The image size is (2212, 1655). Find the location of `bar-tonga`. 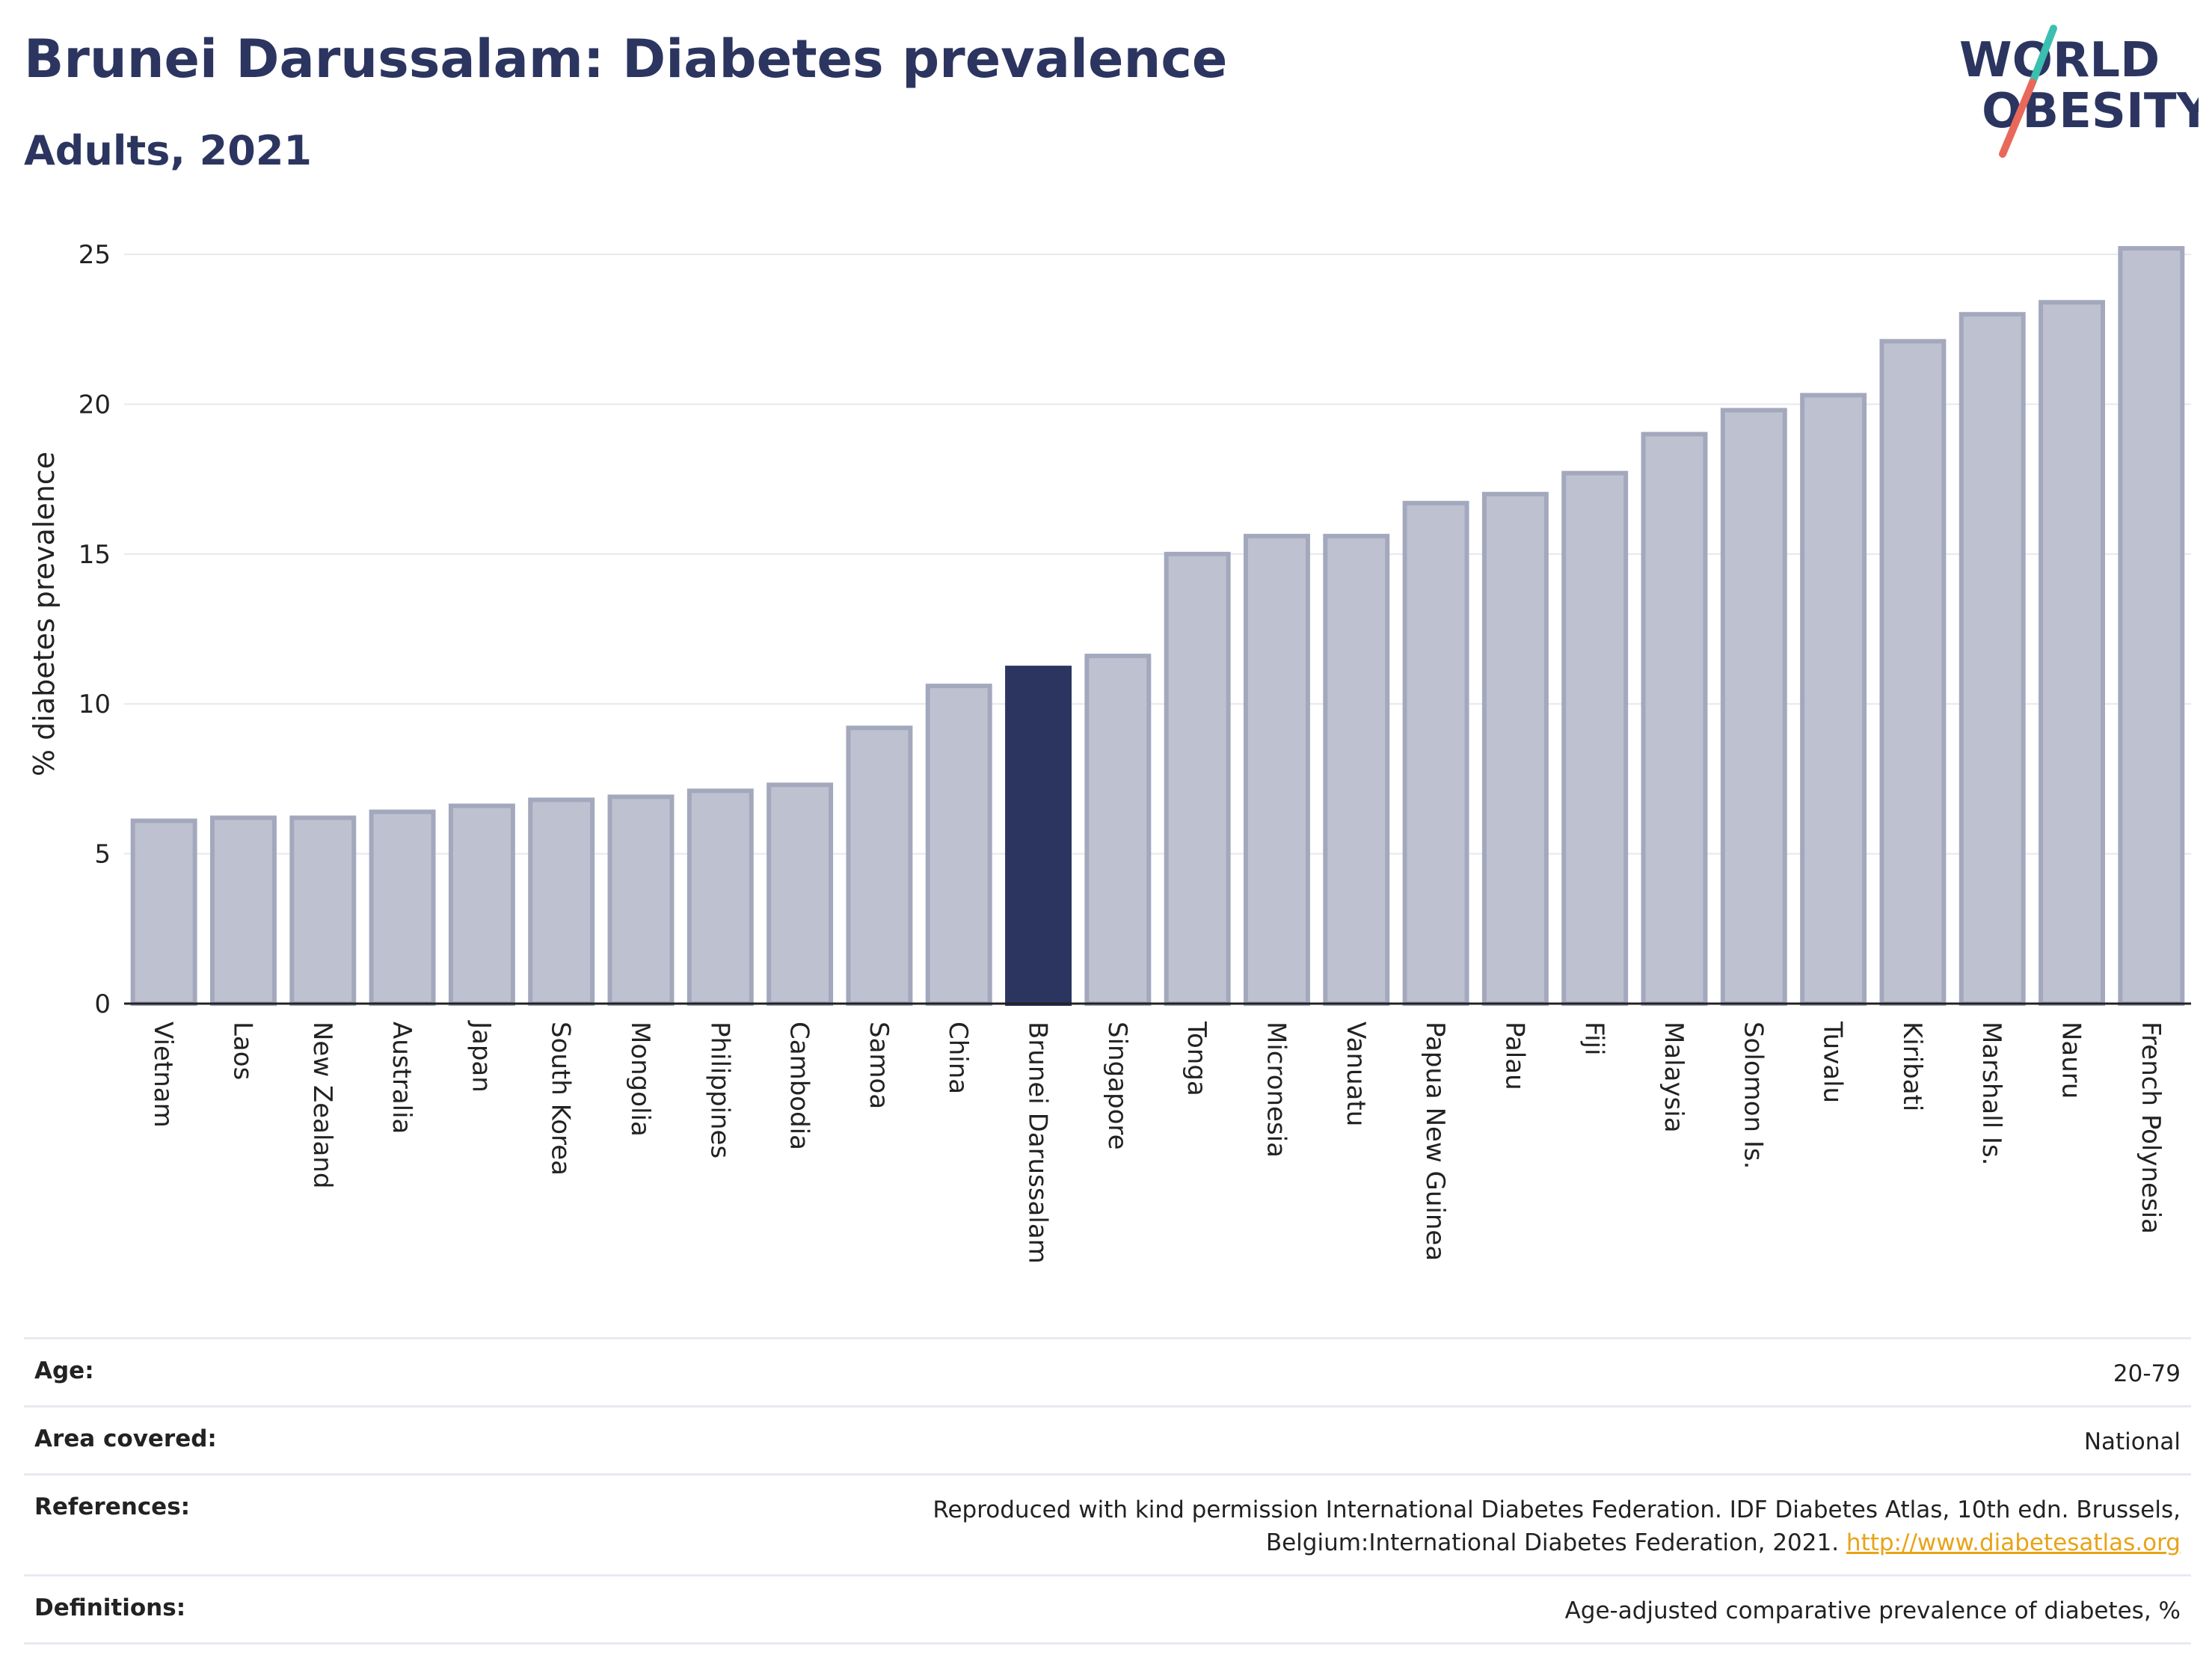

bar-tonga is located at coordinates (1197, 778).